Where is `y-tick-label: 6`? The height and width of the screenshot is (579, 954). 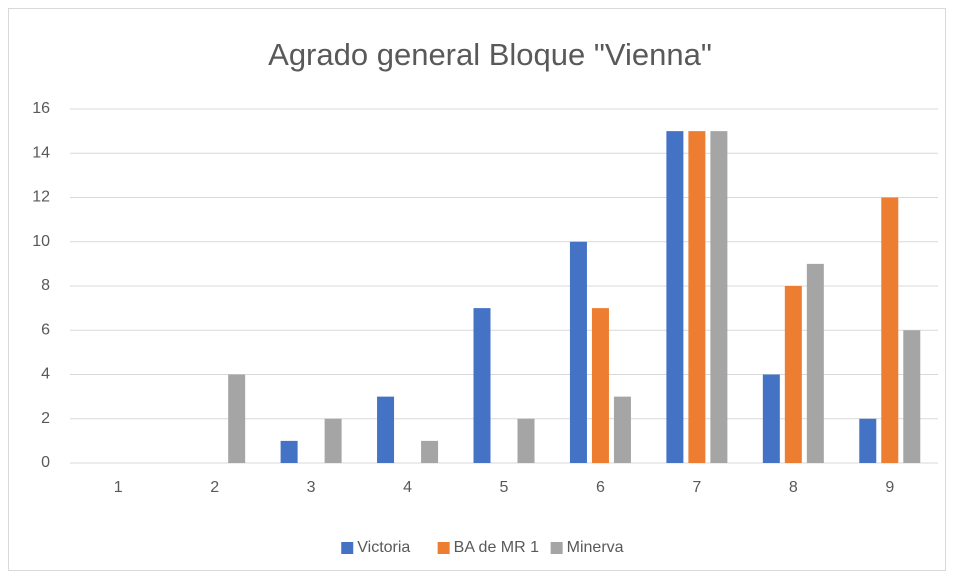 y-tick-label: 6 is located at coordinates (45, 329).